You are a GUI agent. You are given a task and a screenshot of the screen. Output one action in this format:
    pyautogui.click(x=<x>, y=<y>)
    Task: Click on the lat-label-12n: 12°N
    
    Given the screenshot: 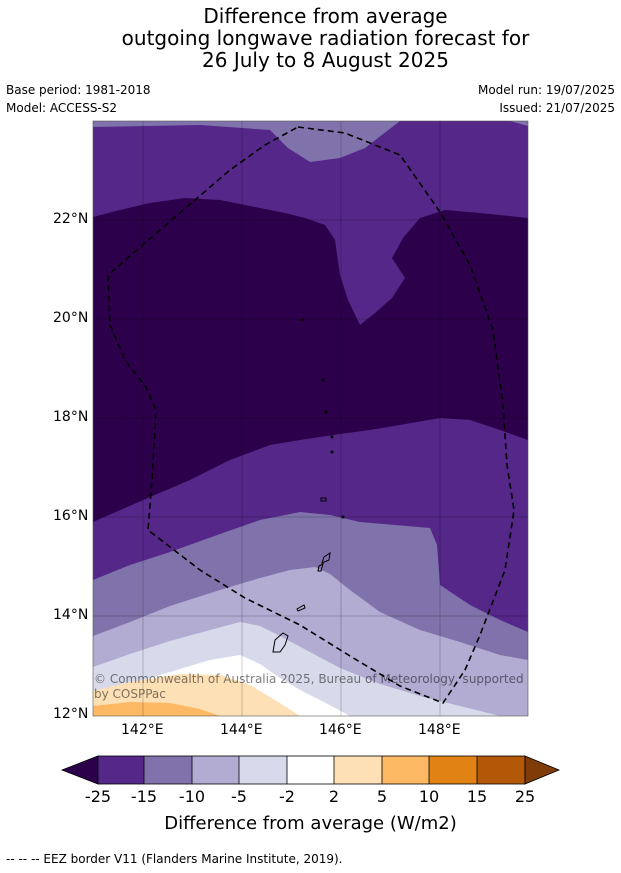 What is the action you would take?
    pyautogui.click(x=71, y=714)
    